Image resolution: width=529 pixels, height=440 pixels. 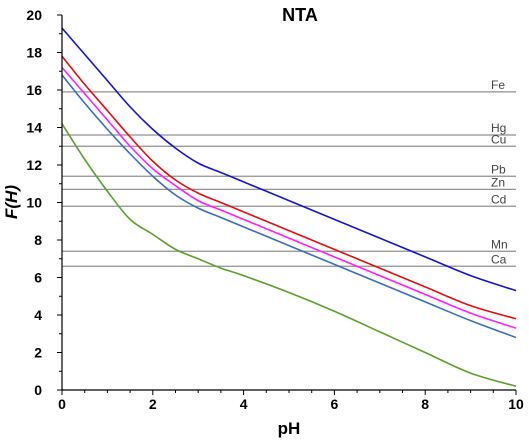 I want to click on chart-title: NTA, so click(x=300, y=15).